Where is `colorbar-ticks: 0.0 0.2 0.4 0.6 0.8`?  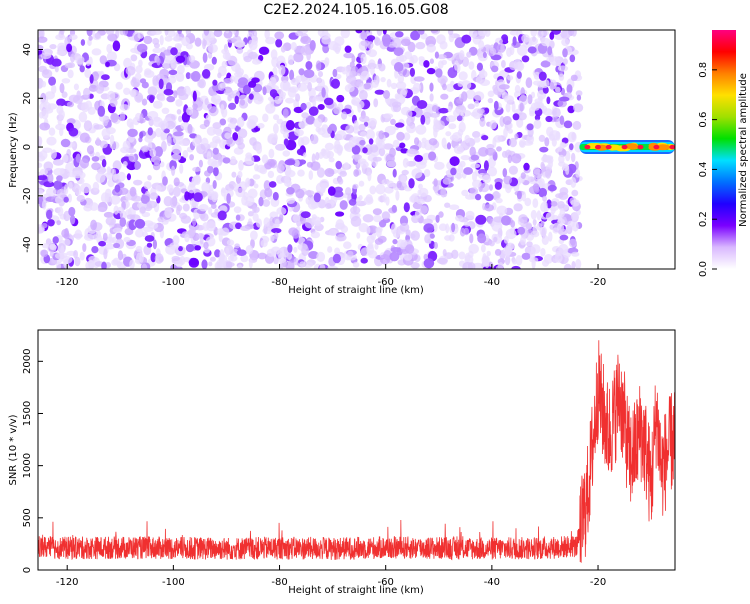 colorbar-ticks: 0.0 0.2 0.4 0.6 0.8 is located at coordinates (707, 169).